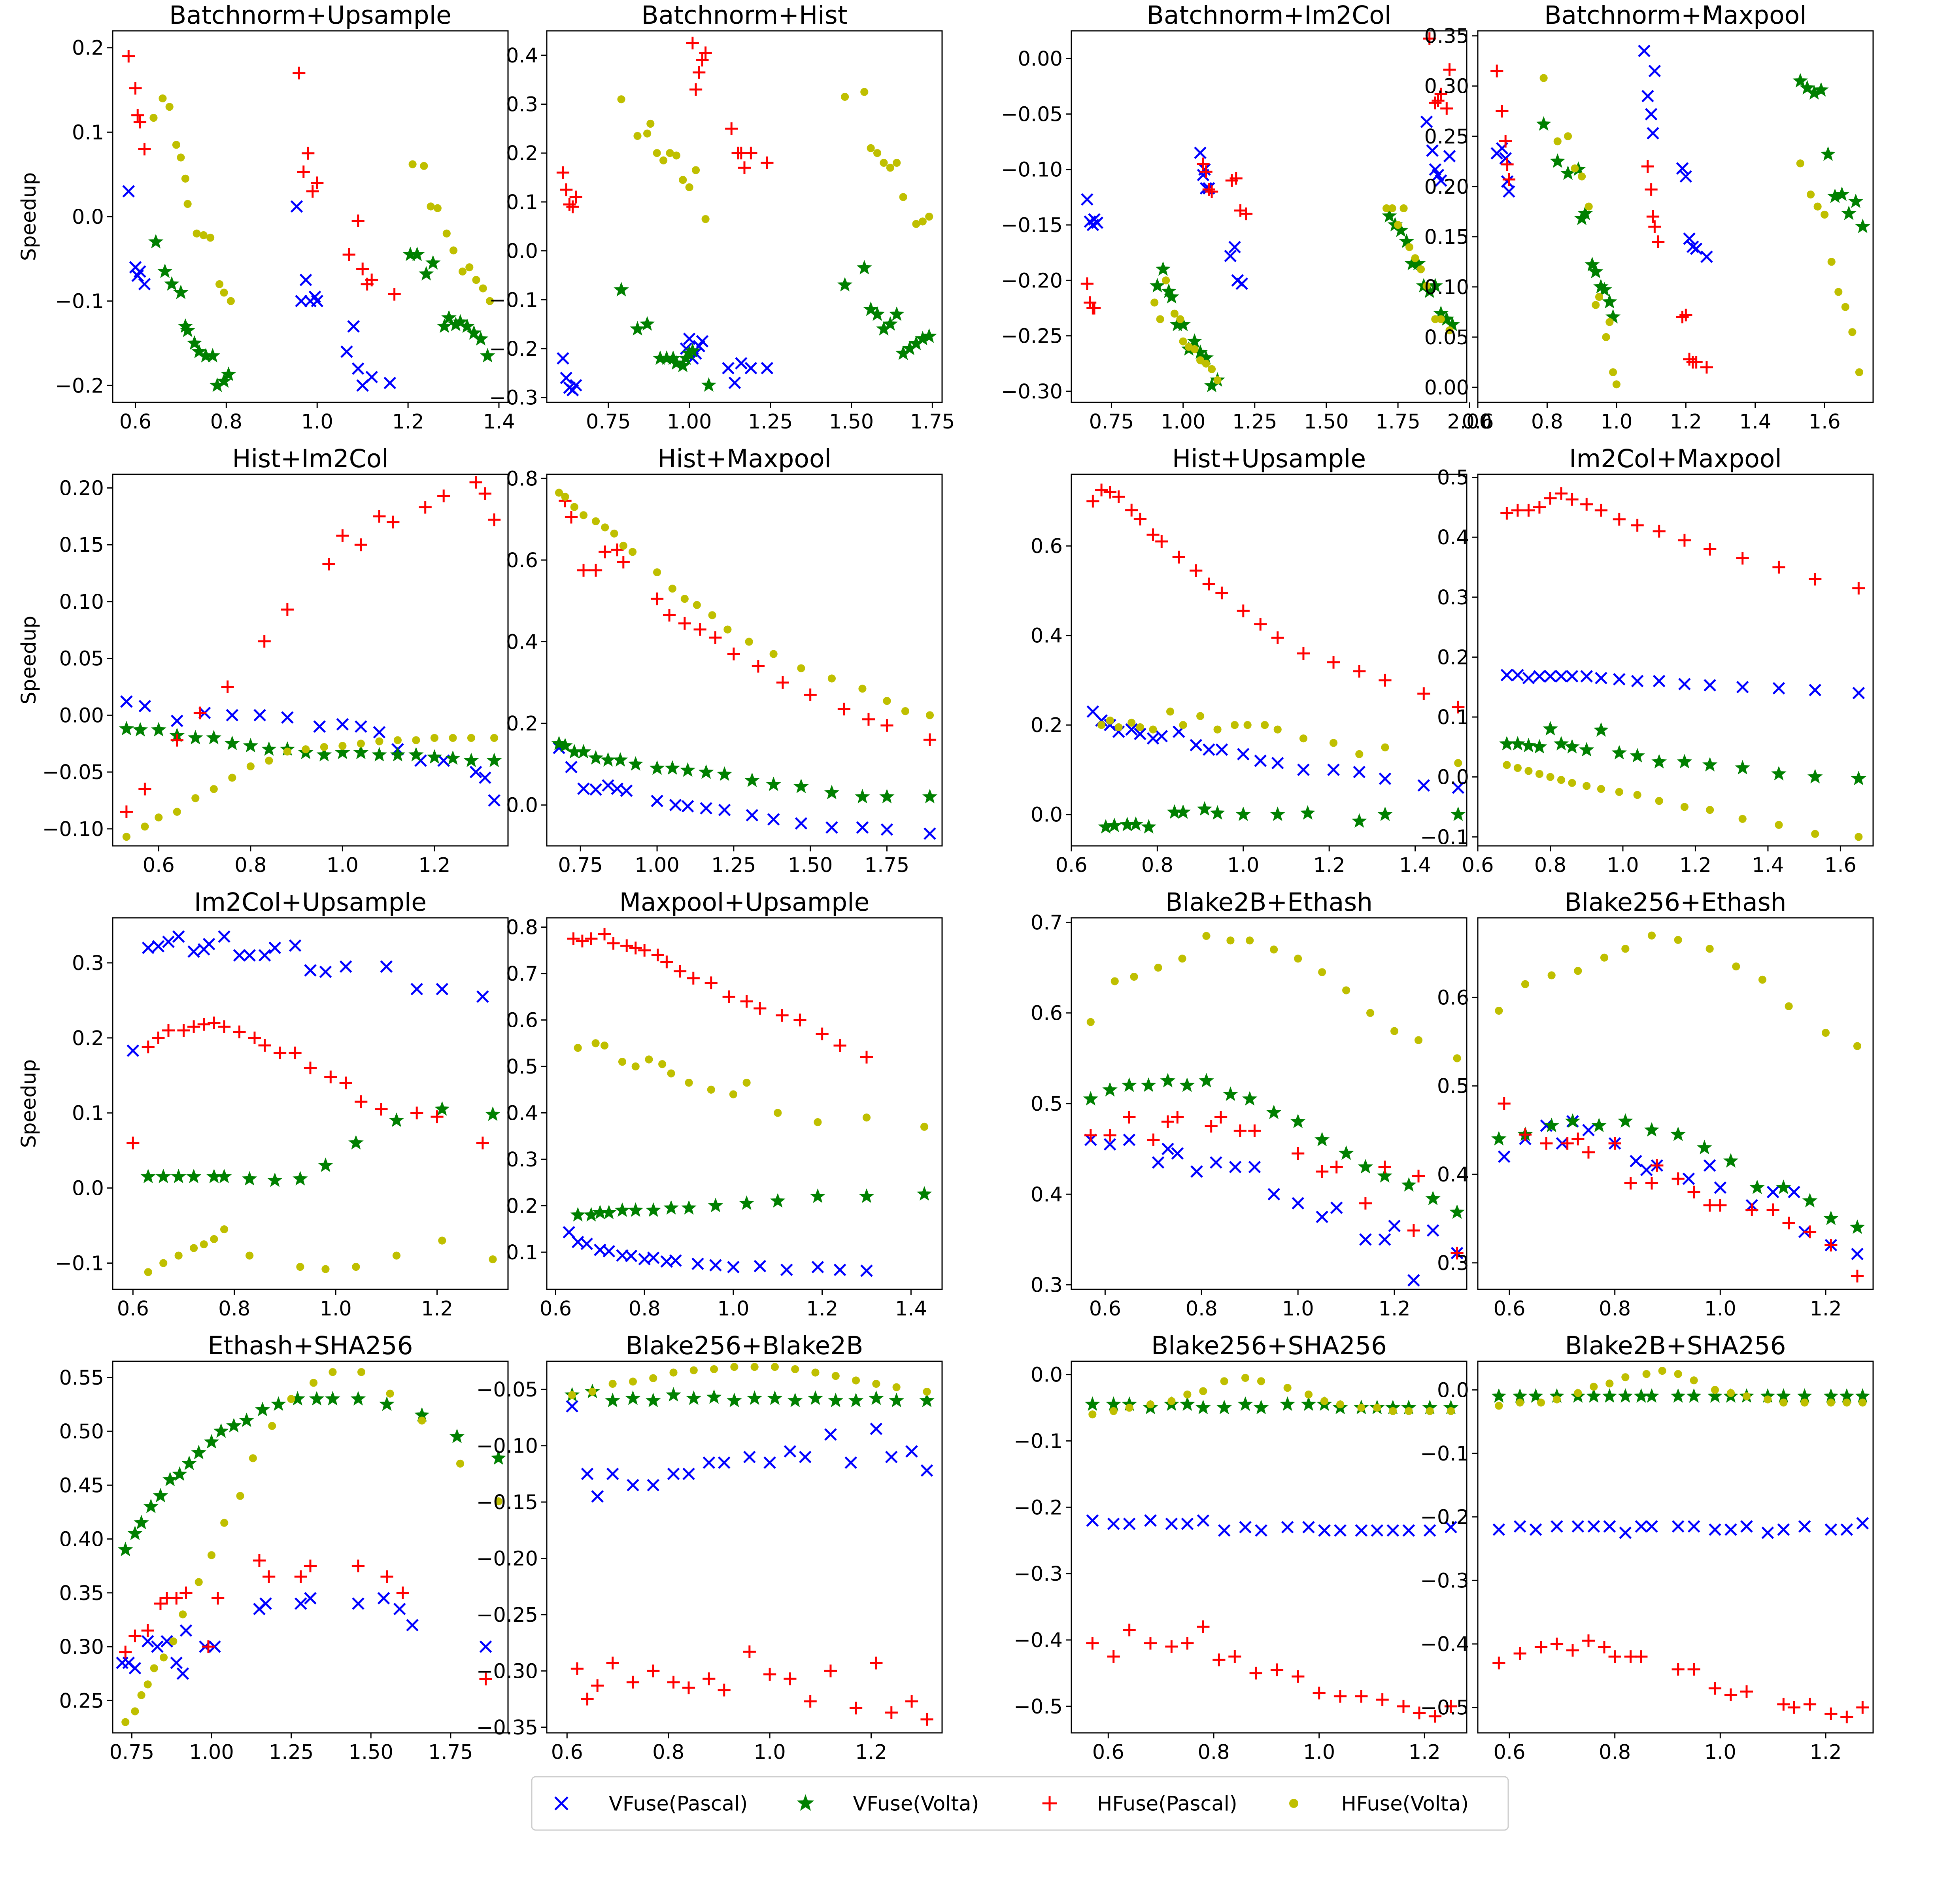 This screenshot has height=1904, width=1951. I want to click on series-vfuse-pascal, so click(1683, 684).